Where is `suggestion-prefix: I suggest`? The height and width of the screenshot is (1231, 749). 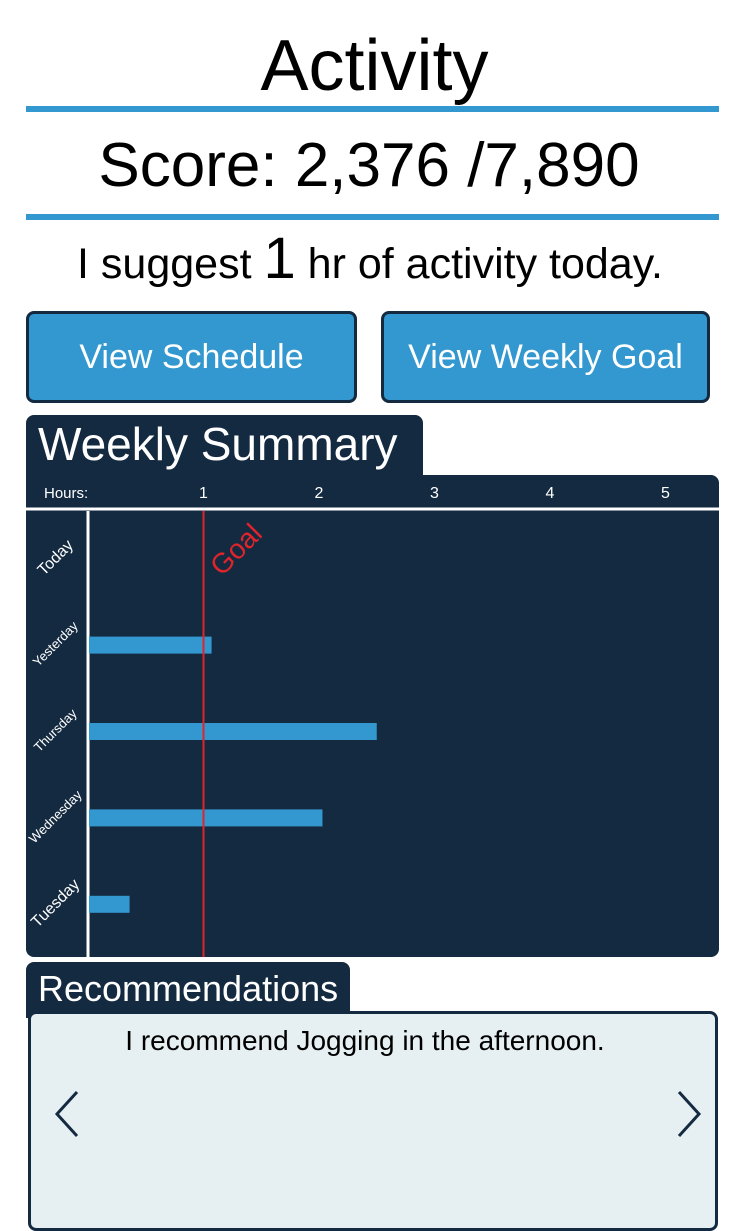 suggestion-prefix: I suggest is located at coordinates (170, 264).